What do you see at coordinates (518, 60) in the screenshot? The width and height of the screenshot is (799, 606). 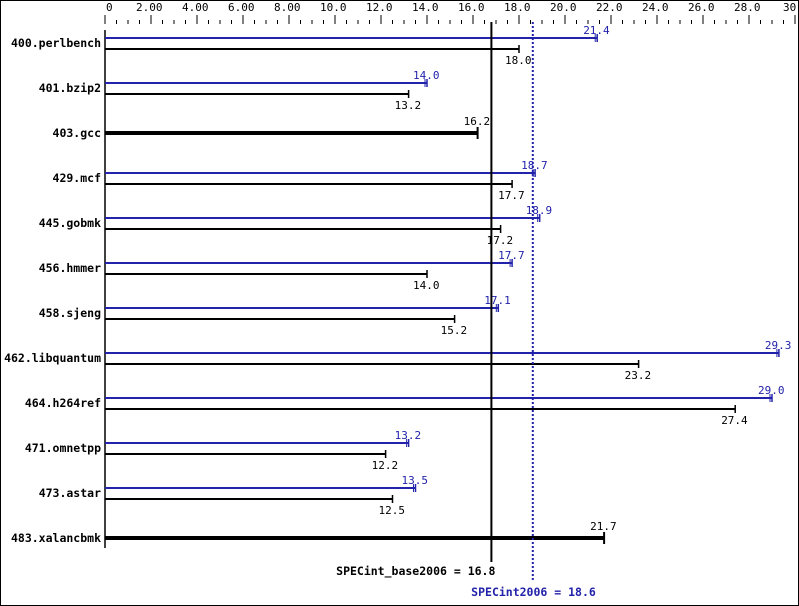 I see `base-value-label: 18.0` at bounding box center [518, 60].